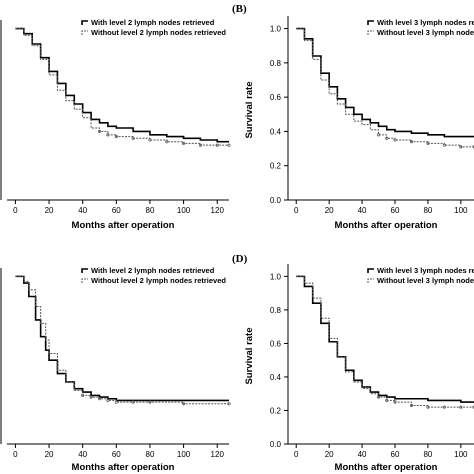 This screenshot has height=474, width=474. What do you see at coordinates (240, 259) in the screenshot?
I see `panel-label: (D)` at bounding box center [240, 259].